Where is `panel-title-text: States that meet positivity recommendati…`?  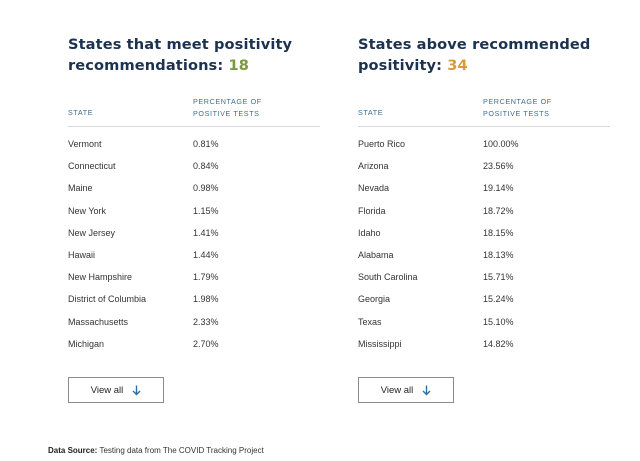
panel-title-text: States that meet positivity recommendati… is located at coordinates (180, 55).